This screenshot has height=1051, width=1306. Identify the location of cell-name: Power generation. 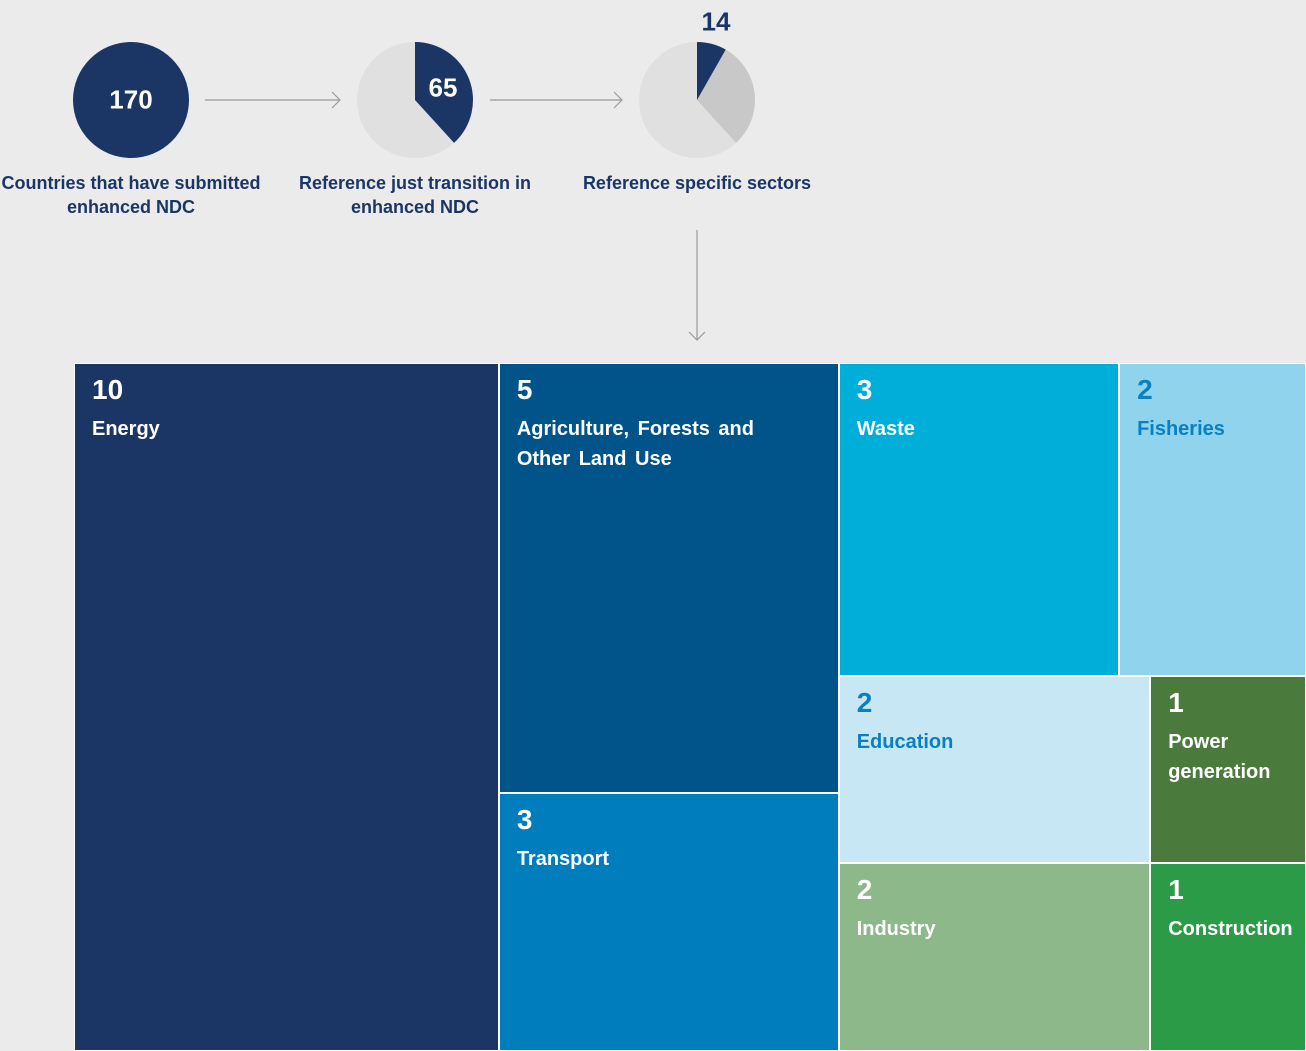
(1219, 756).